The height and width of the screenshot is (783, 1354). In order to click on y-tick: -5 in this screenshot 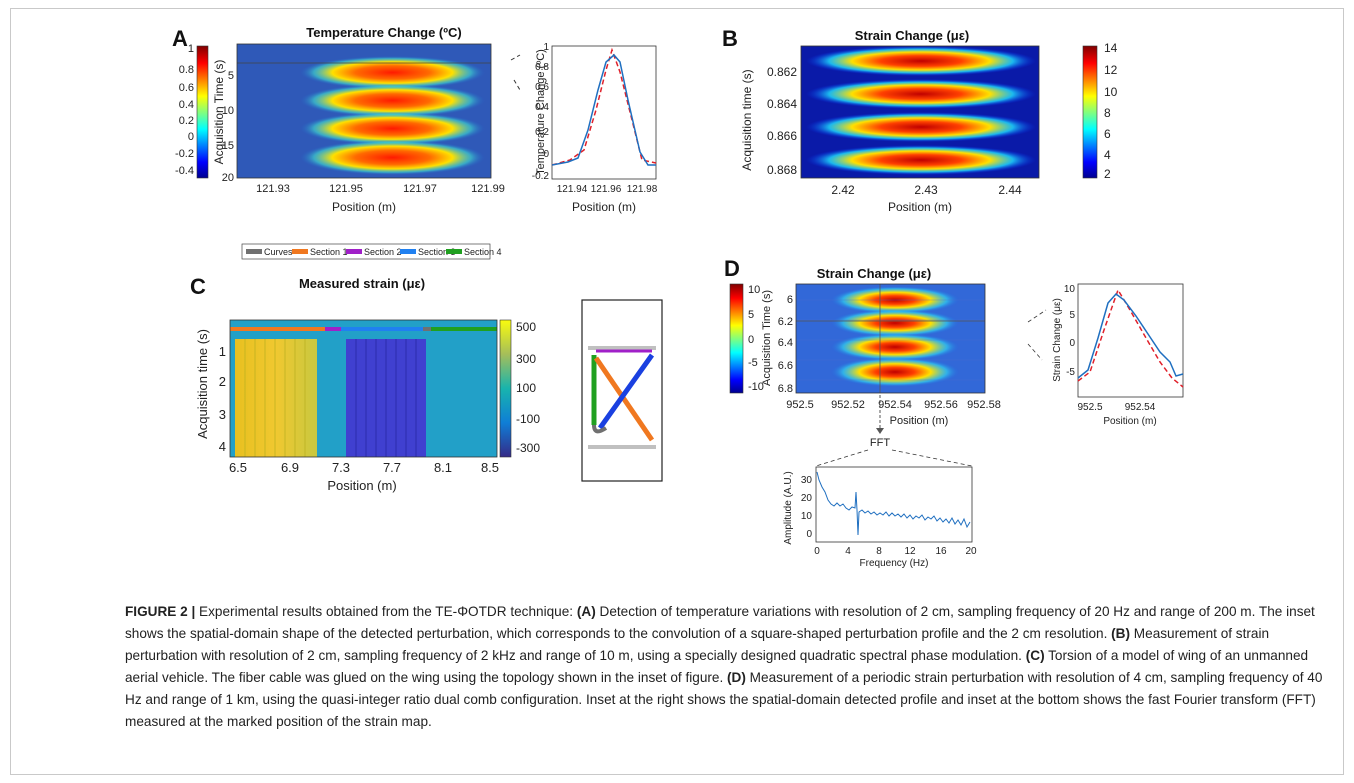, I will do `click(1070, 372)`.